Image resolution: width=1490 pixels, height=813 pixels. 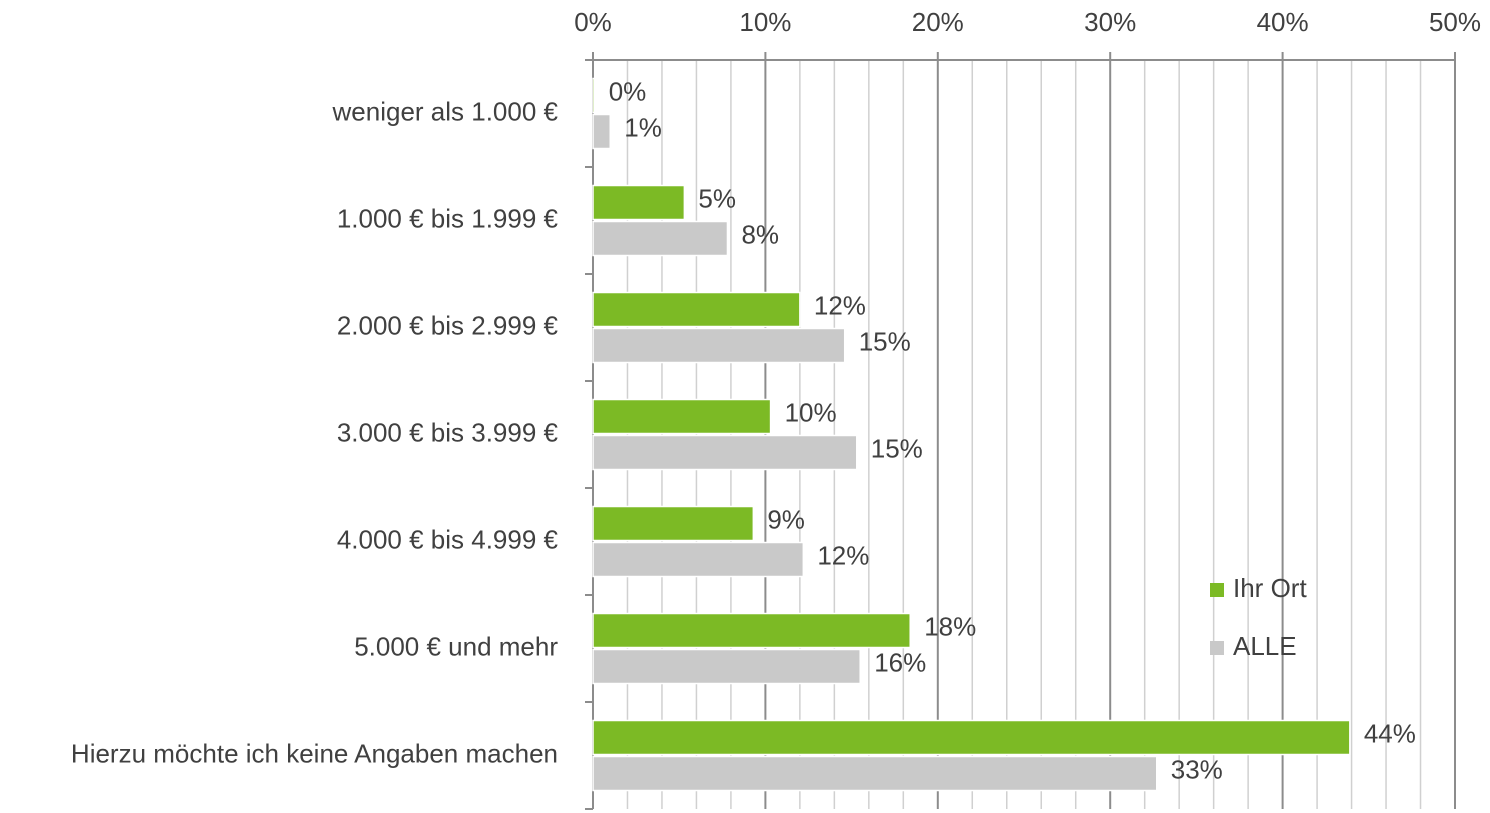 What do you see at coordinates (938, 22) in the screenshot?
I see `x-tick-label: 20%` at bounding box center [938, 22].